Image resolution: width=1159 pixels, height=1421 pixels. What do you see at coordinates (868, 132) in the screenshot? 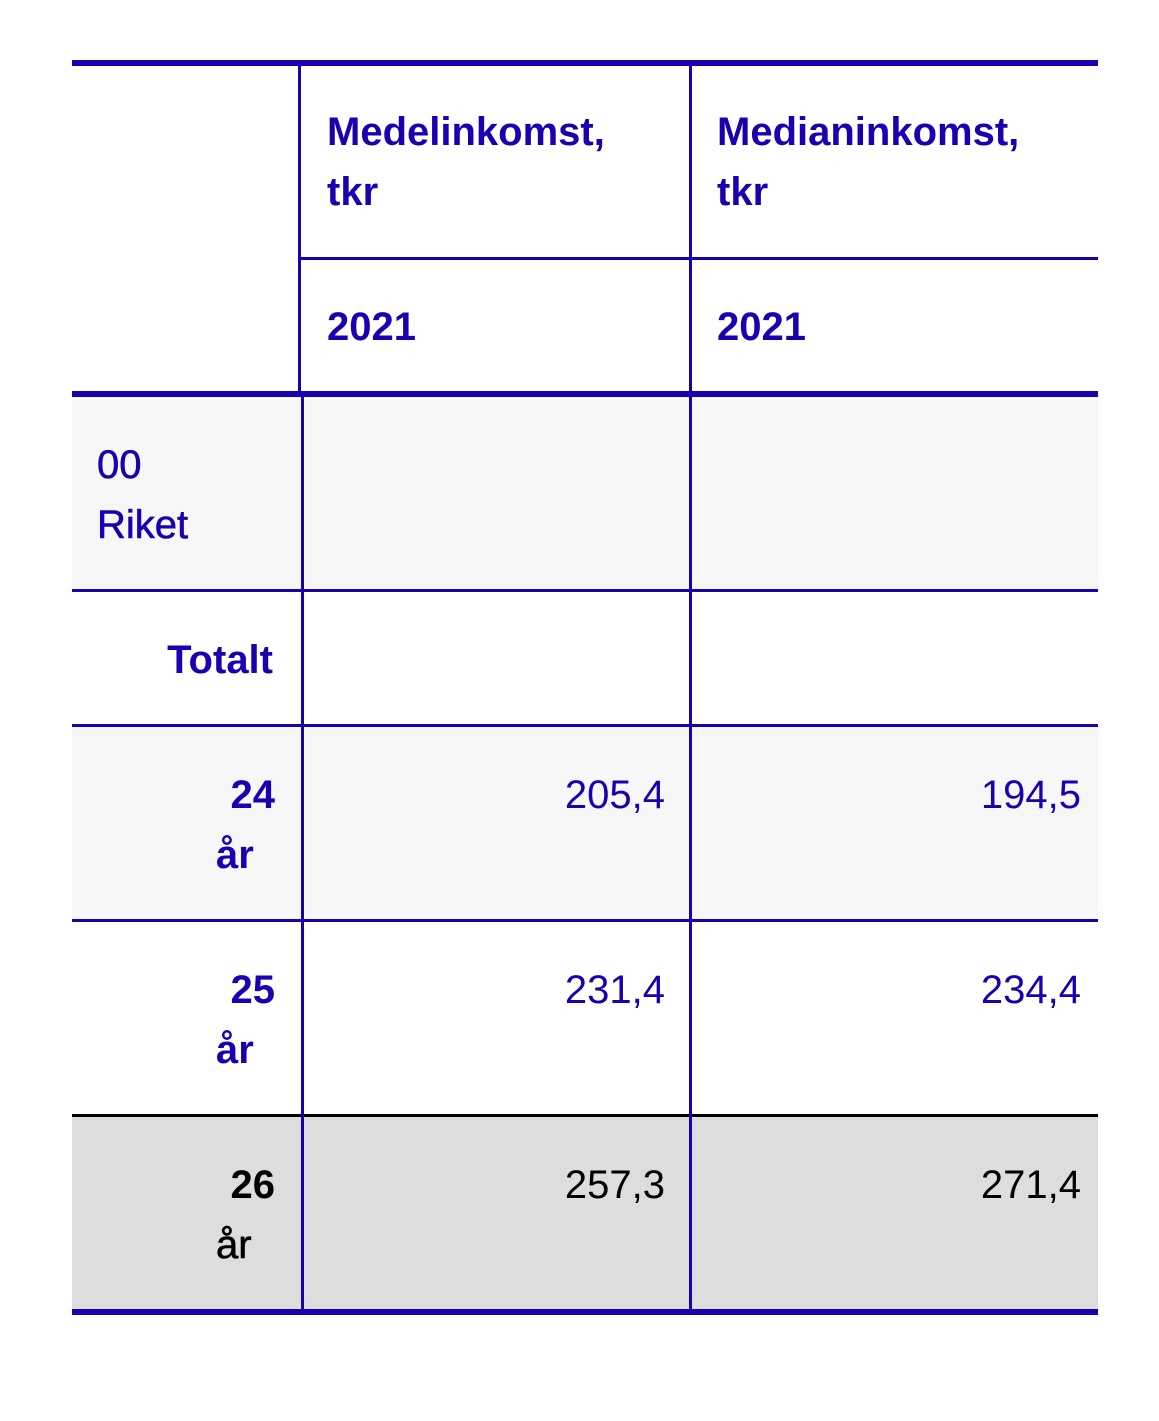
I see `header-text: Medianinkomst,` at bounding box center [868, 132].